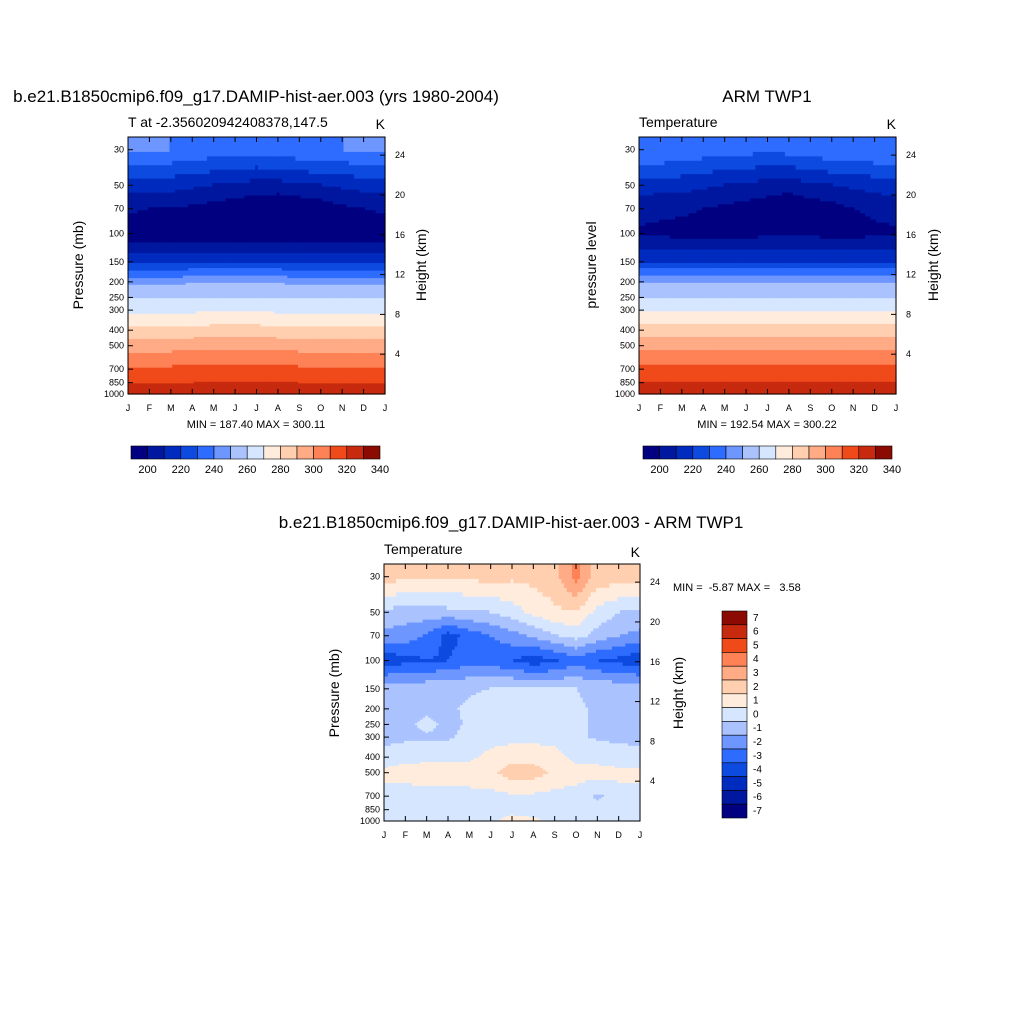 The image size is (1024, 1024). I want to click on panel-model-subtitle-right: K, so click(381, 124).